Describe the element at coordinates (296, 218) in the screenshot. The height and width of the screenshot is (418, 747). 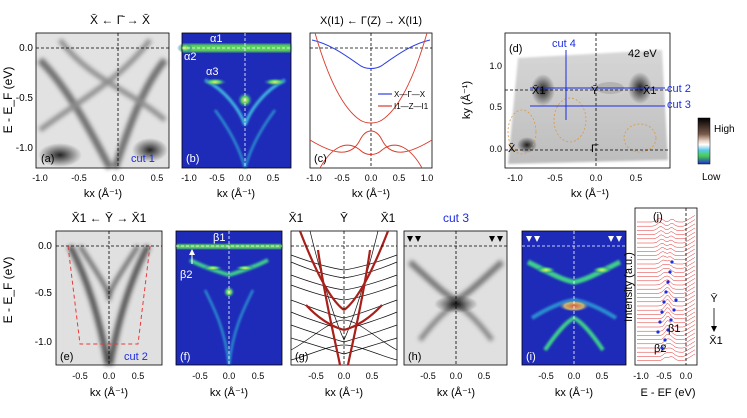
I see `panel-g-header-x1-left: X̄1` at that location.